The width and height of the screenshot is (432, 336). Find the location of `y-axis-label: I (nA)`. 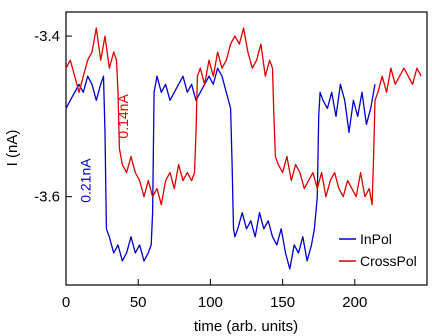

y-axis-label: I (nA) is located at coordinates (12, 148).